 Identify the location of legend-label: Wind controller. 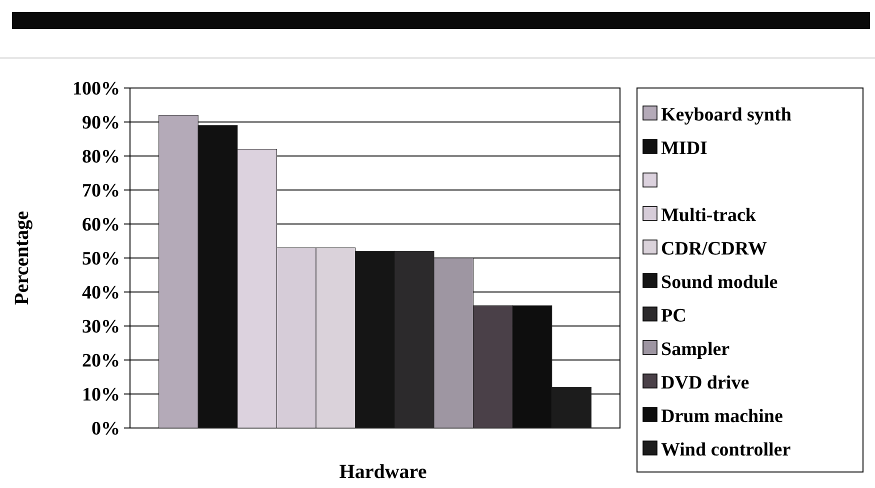
(726, 450).